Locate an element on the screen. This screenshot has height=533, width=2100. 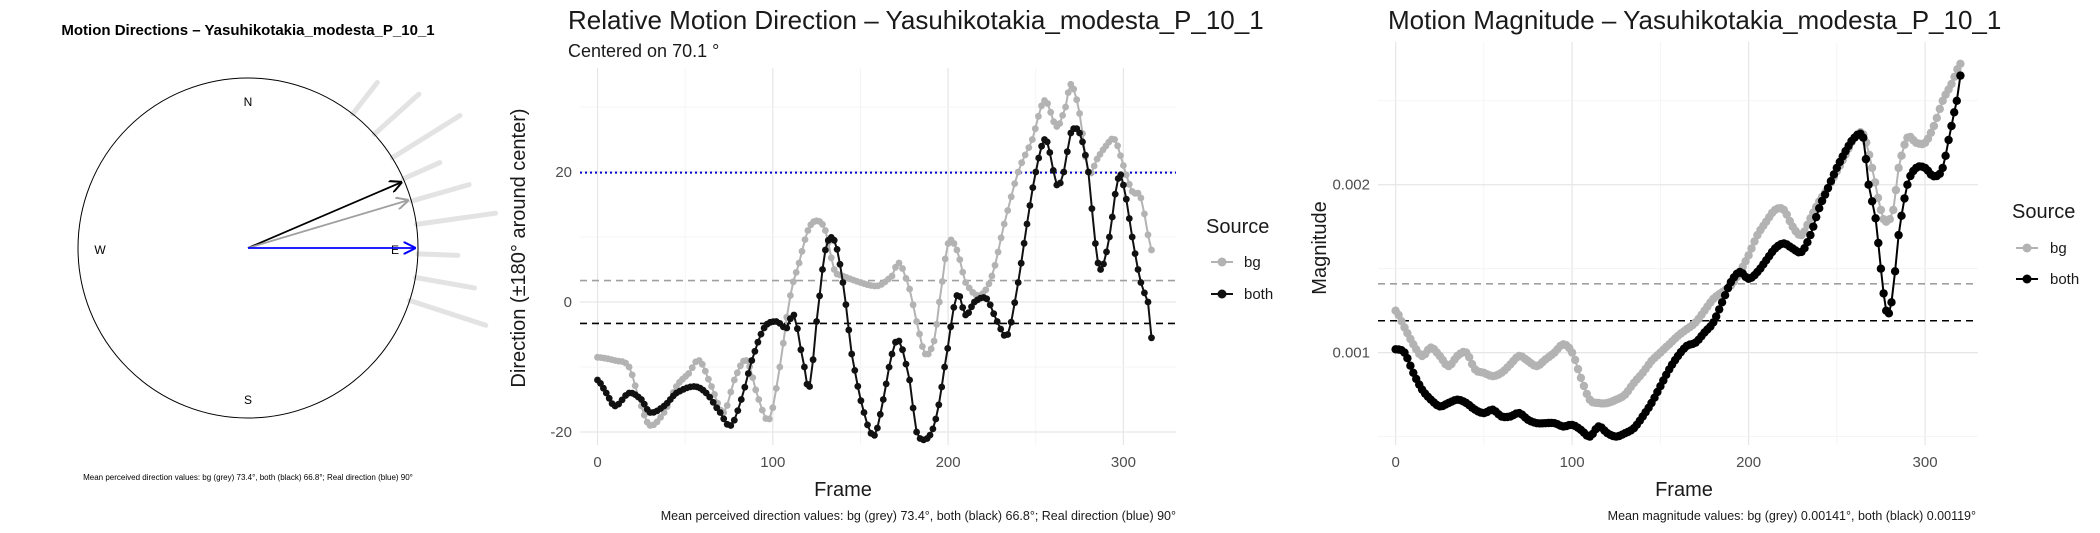
compass-label-w: W is located at coordinates (100, 250).